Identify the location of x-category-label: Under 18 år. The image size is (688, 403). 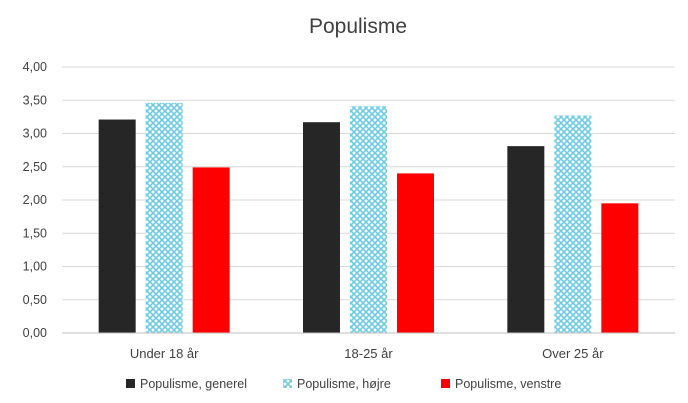
(164, 353).